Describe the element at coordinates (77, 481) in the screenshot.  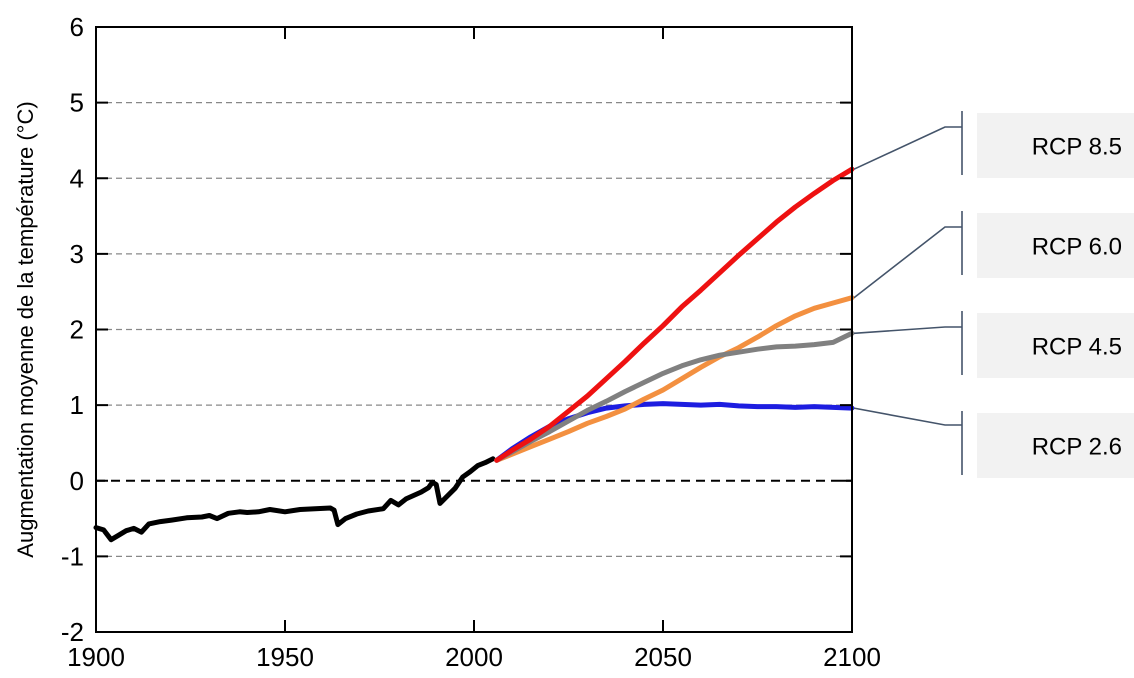
I see `y-tick-label: 0` at that location.